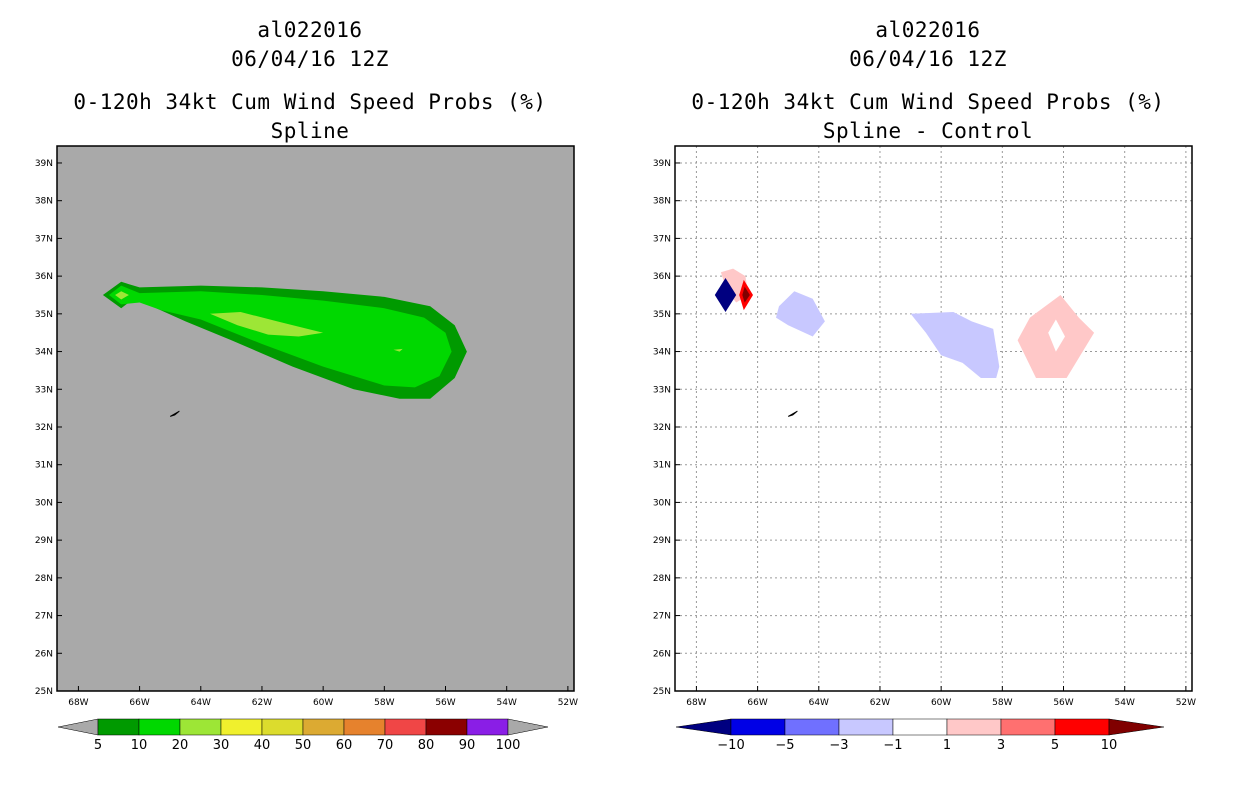 This screenshot has height=800, width=1236. Describe the element at coordinates (426, 745) in the screenshot. I see `colorbar-label: 80` at that location.